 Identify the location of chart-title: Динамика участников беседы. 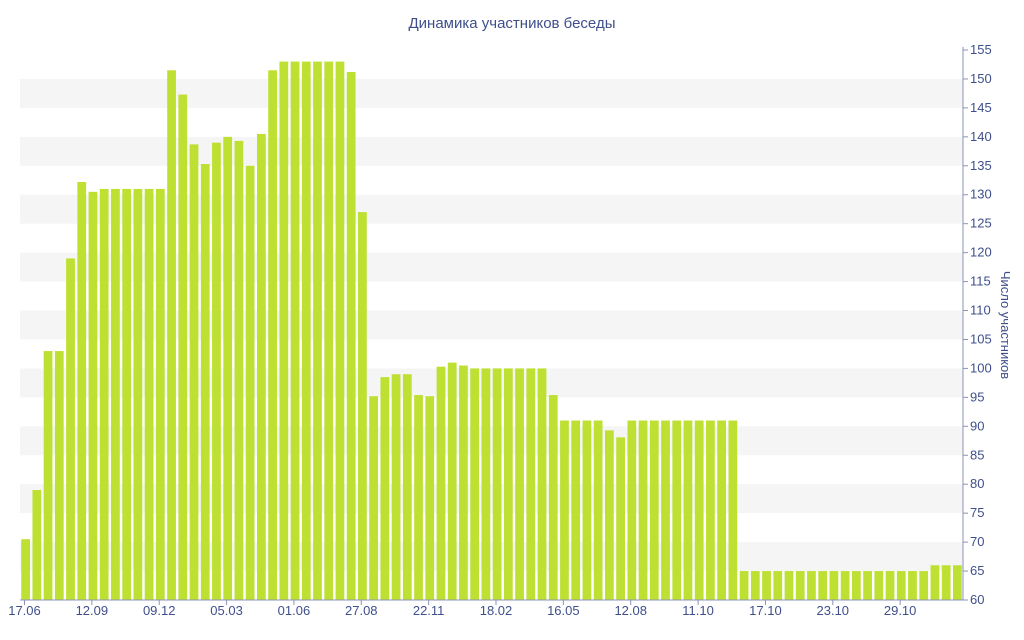
(512, 23).